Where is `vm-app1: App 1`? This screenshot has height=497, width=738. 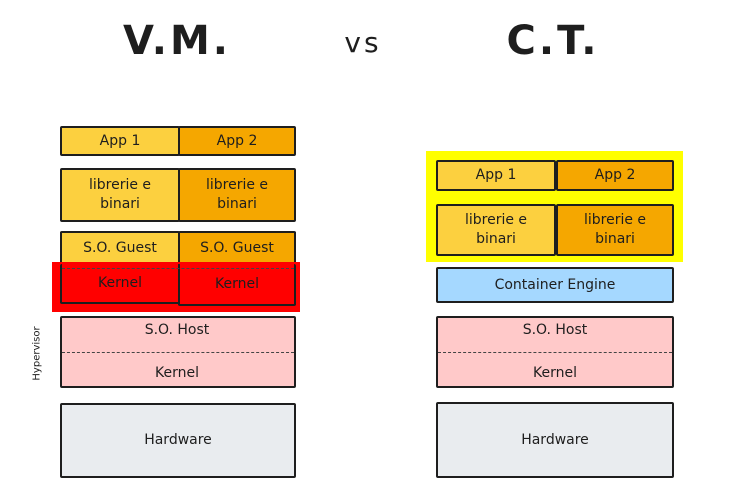 vm-app1: App 1 is located at coordinates (120, 141).